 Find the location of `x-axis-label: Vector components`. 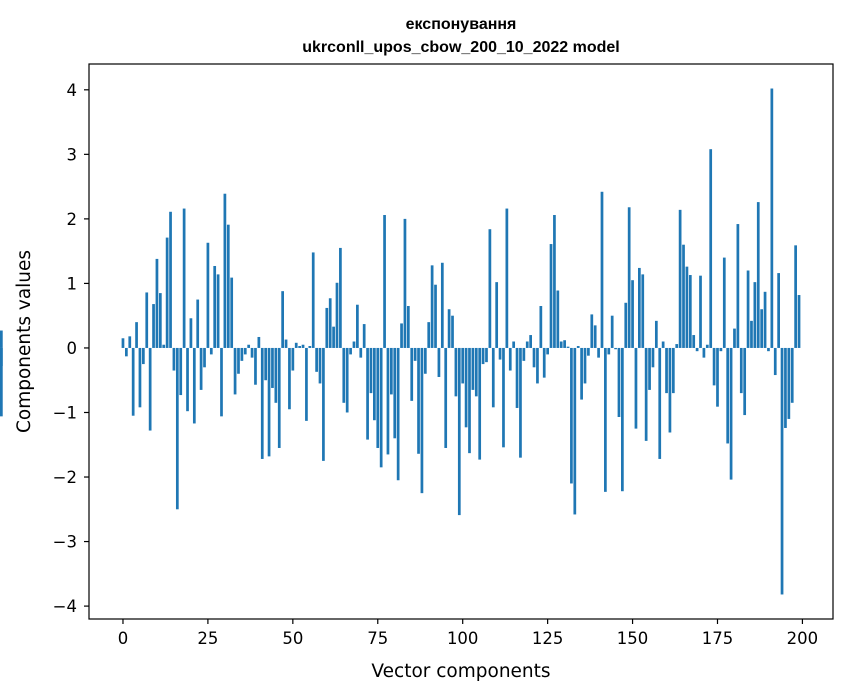

x-axis-label: Vector components is located at coordinates (460, 671).